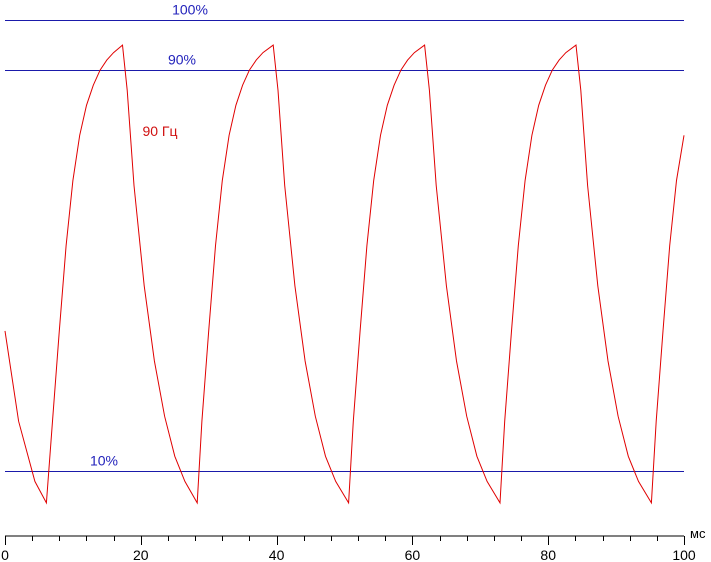  Describe the element at coordinates (277, 554) in the screenshot. I see `x-tick-label: 40` at that location.